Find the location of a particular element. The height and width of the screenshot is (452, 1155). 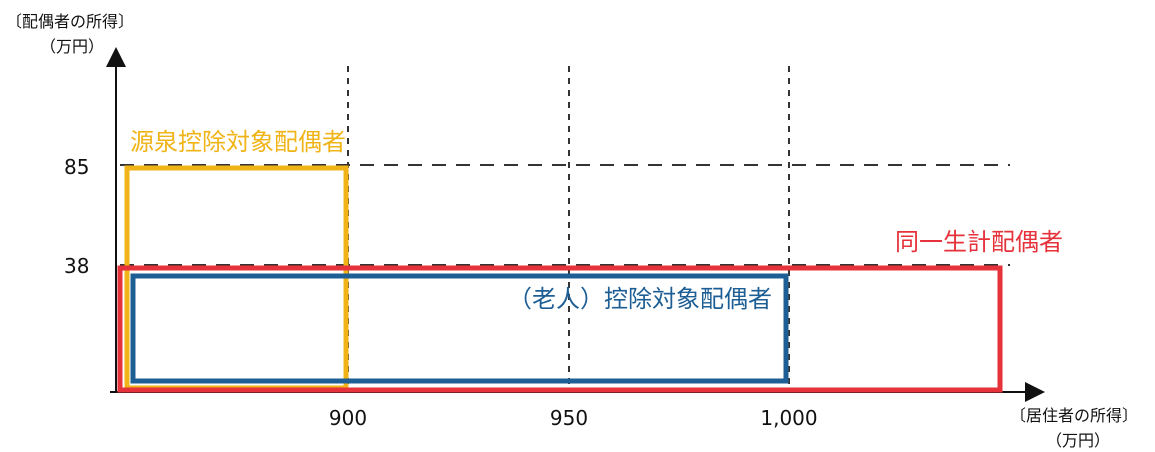

y-tick-label-85: 85 is located at coordinates (76, 167).